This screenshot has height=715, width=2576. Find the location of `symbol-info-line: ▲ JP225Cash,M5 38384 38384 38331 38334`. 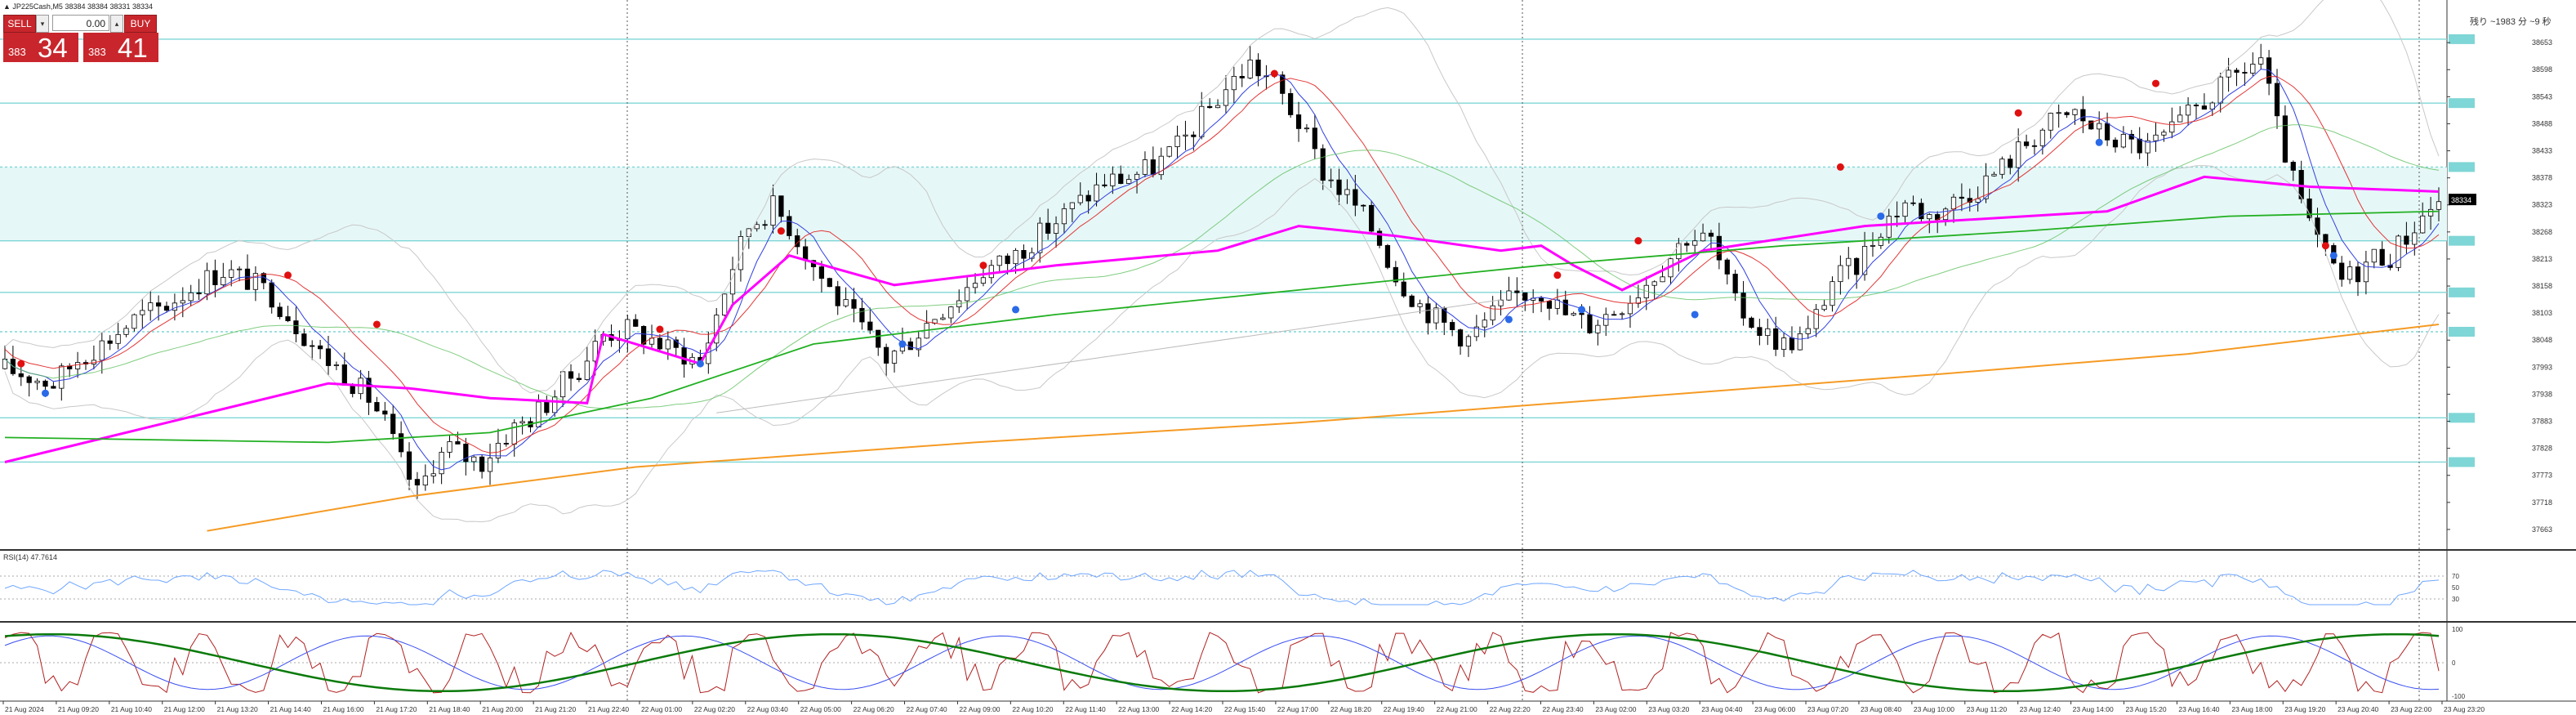

symbol-info-line: ▲ JP225Cash,M5 38384 38384 38331 38334 is located at coordinates (78, 6).